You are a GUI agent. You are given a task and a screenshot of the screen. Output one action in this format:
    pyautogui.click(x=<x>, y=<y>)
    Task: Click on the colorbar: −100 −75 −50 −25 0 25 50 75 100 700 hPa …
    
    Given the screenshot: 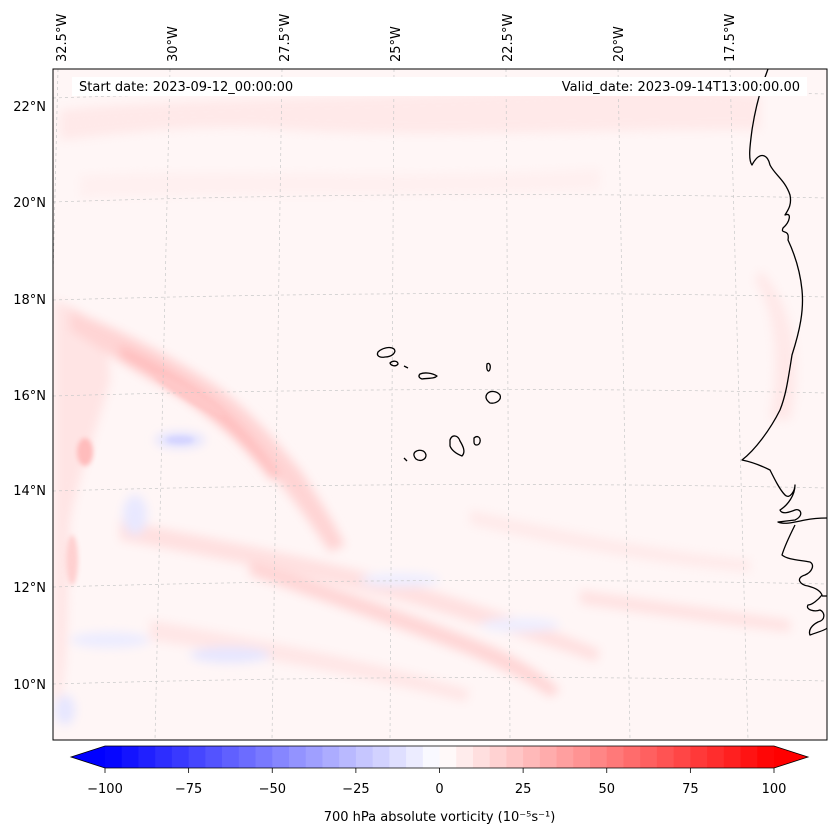 What is the action you would take?
    pyautogui.click(x=439, y=785)
    